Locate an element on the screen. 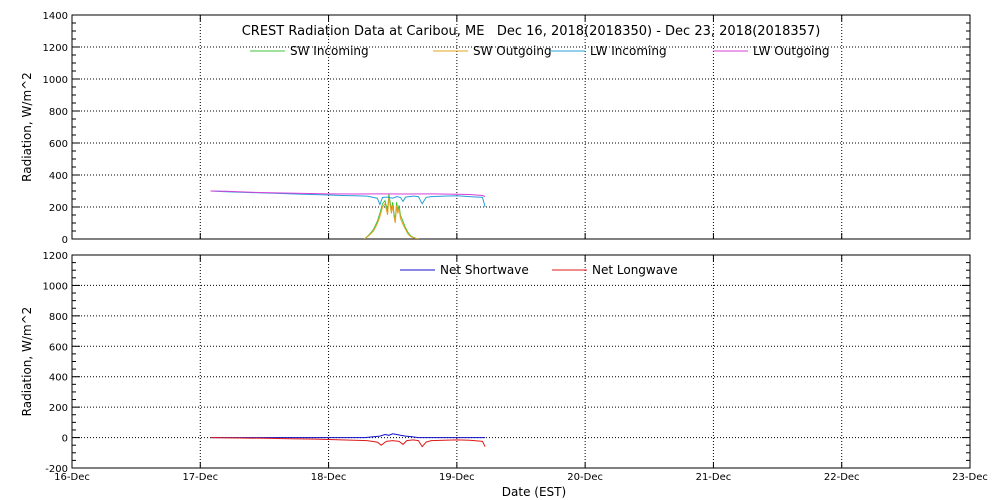 The height and width of the screenshot is (500, 1000). x-tick-label: 22-Dec is located at coordinates (842, 477).